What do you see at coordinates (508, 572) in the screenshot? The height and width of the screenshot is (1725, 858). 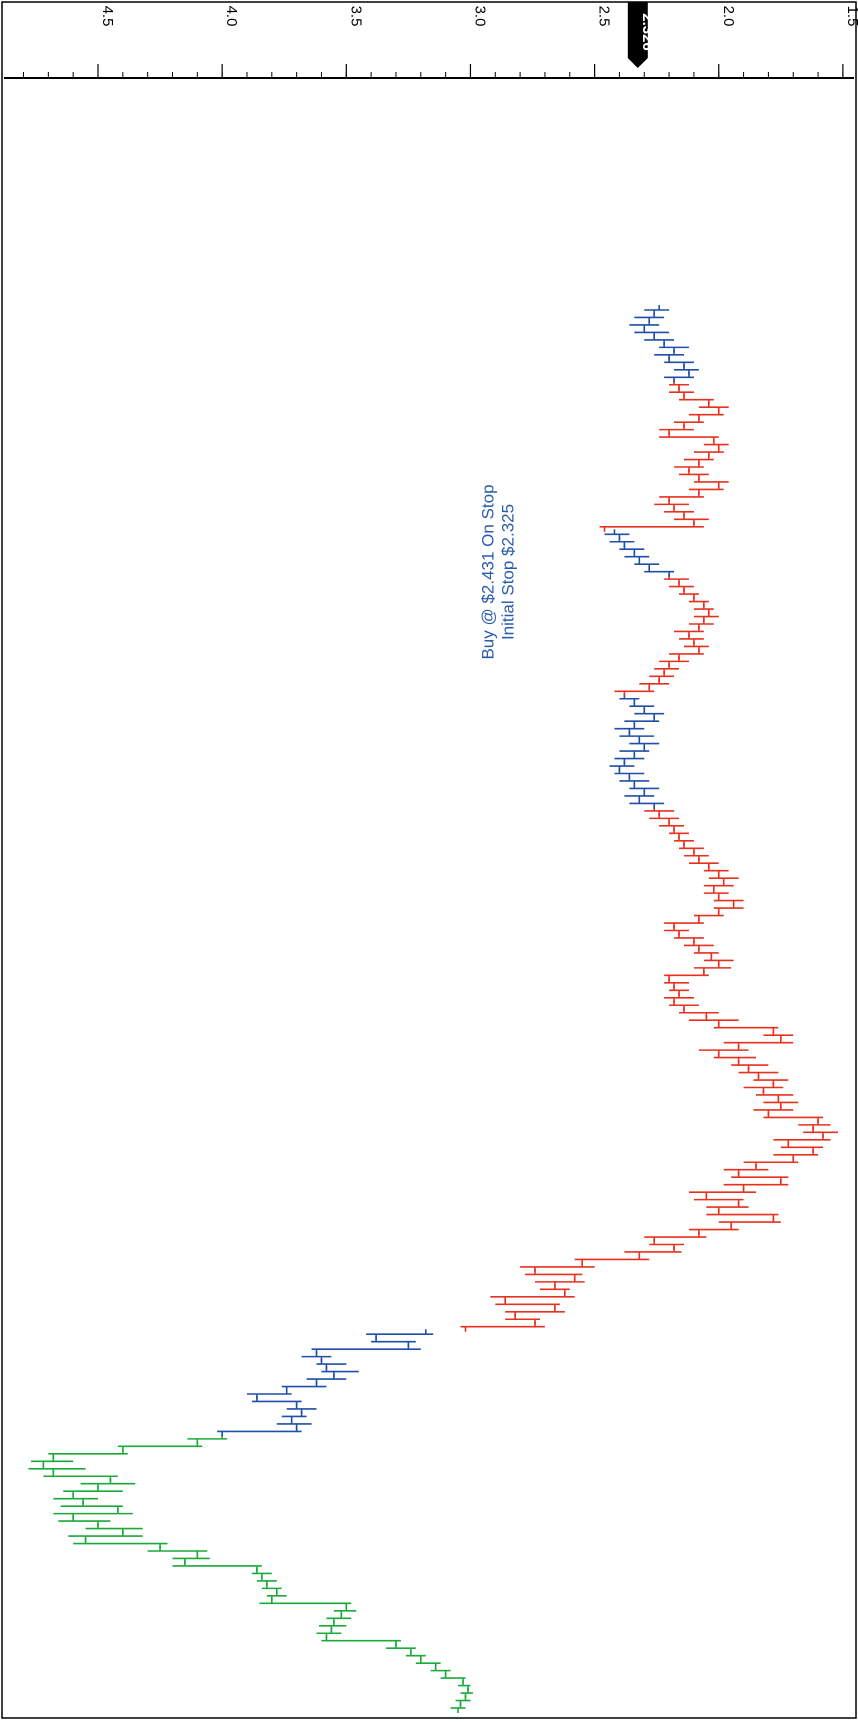 I see `annotation-line-stop: Initial Stop $2.325` at bounding box center [508, 572].